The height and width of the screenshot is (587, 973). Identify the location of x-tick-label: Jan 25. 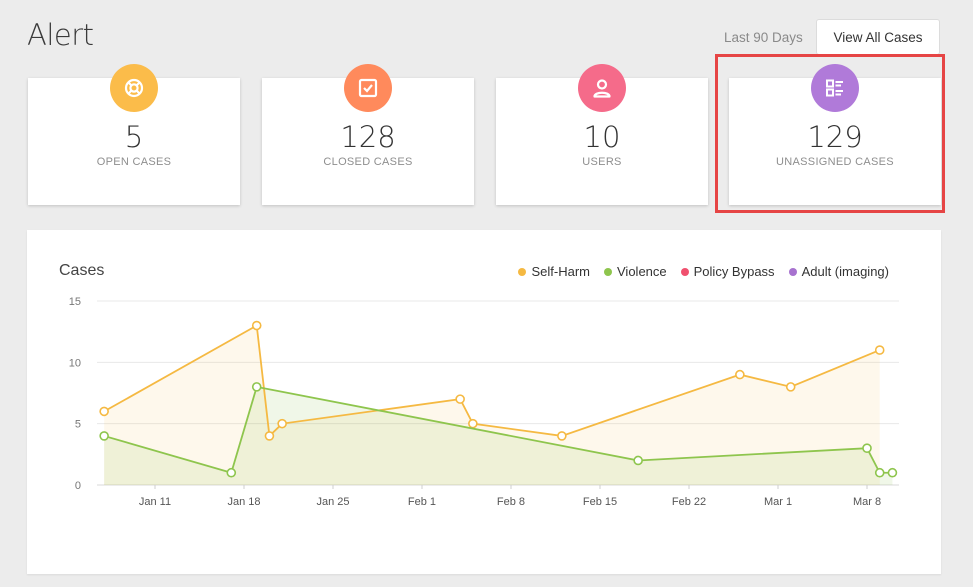
(332, 502).